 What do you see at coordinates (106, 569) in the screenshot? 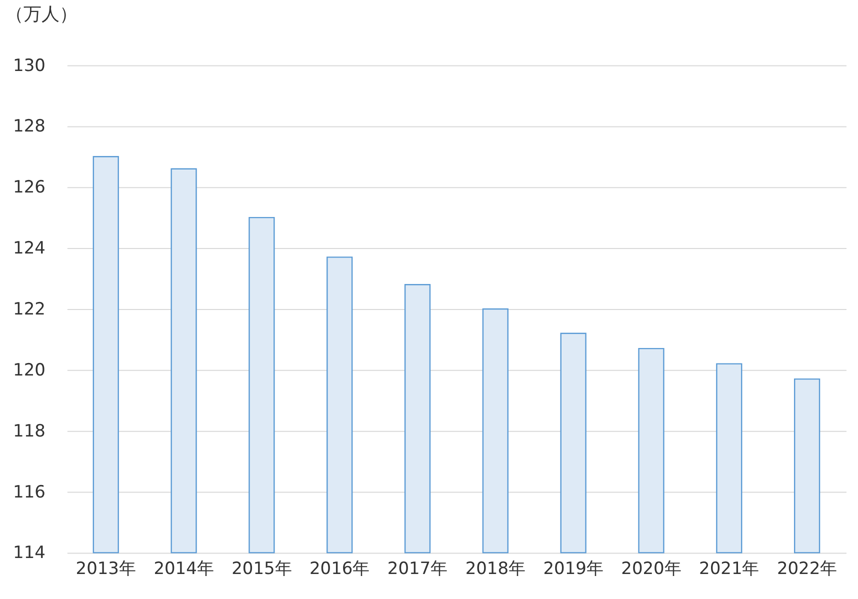
I see `x-tick-label: 2013年` at bounding box center [106, 569].